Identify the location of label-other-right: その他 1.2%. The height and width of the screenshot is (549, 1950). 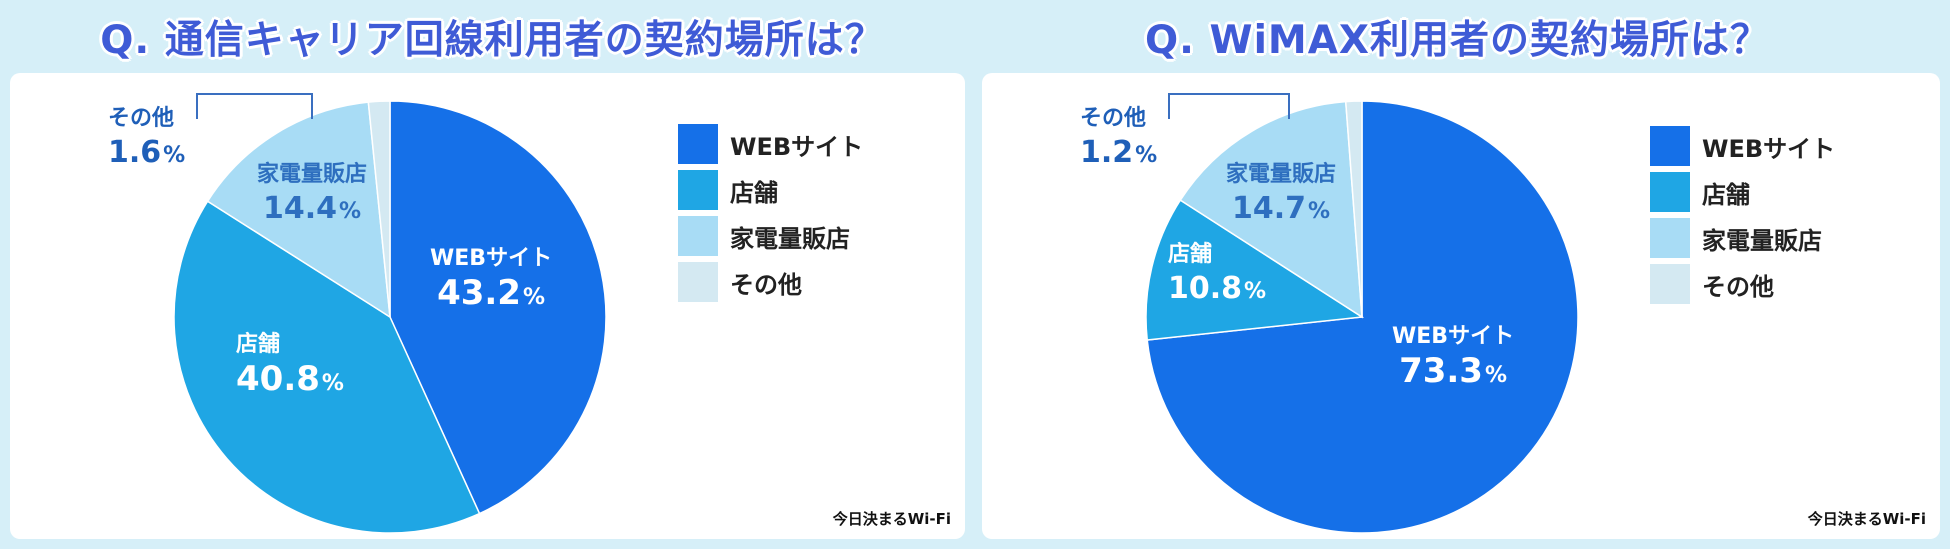
(1119, 138).